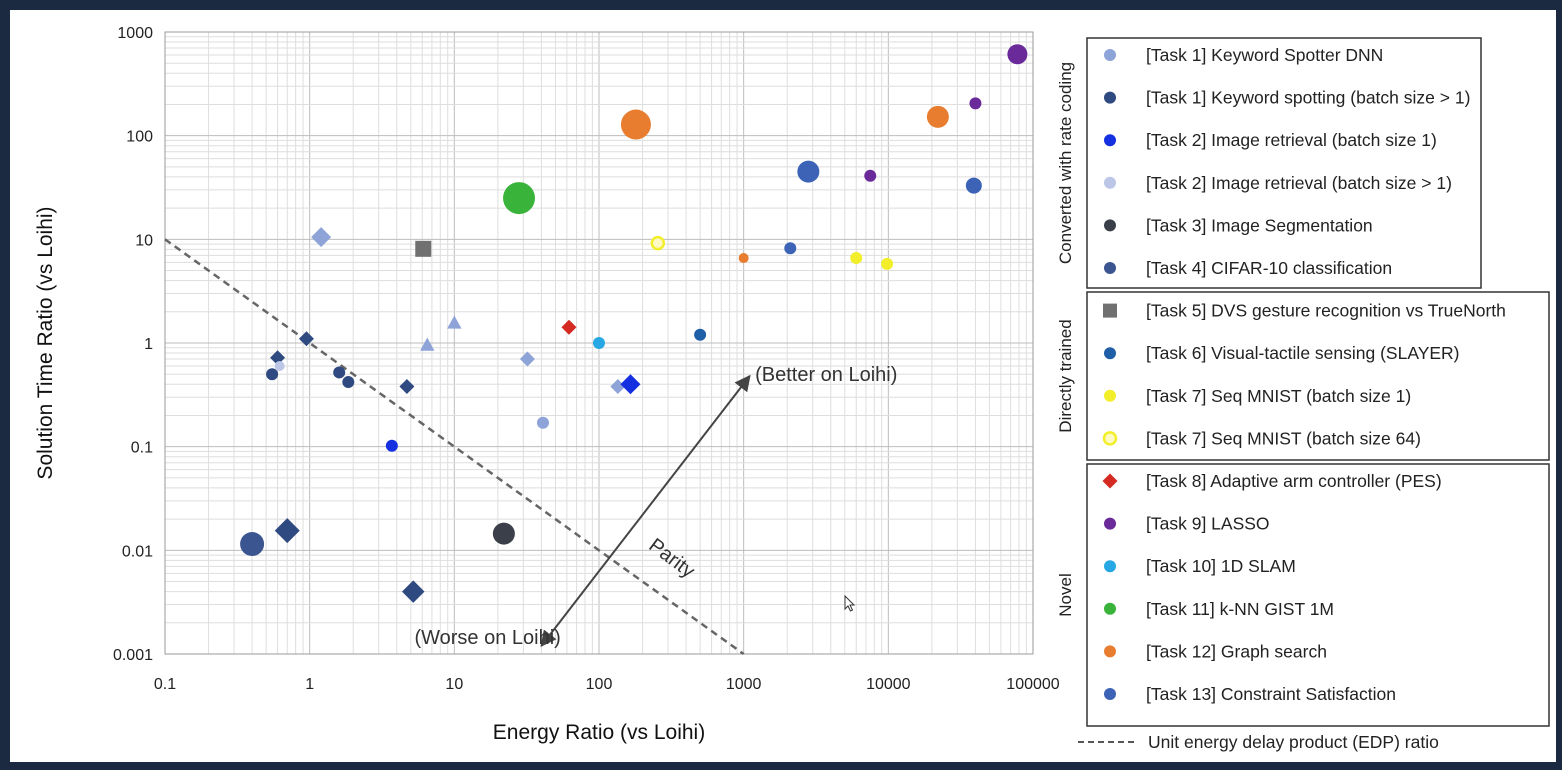 The image size is (1562, 770). What do you see at coordinates (1303, 353) in the screenshot?
I see `legend-entry-label: [Task 6] Visual-tactile sensing (SLAYER)` at bounding box center [1303, 353].